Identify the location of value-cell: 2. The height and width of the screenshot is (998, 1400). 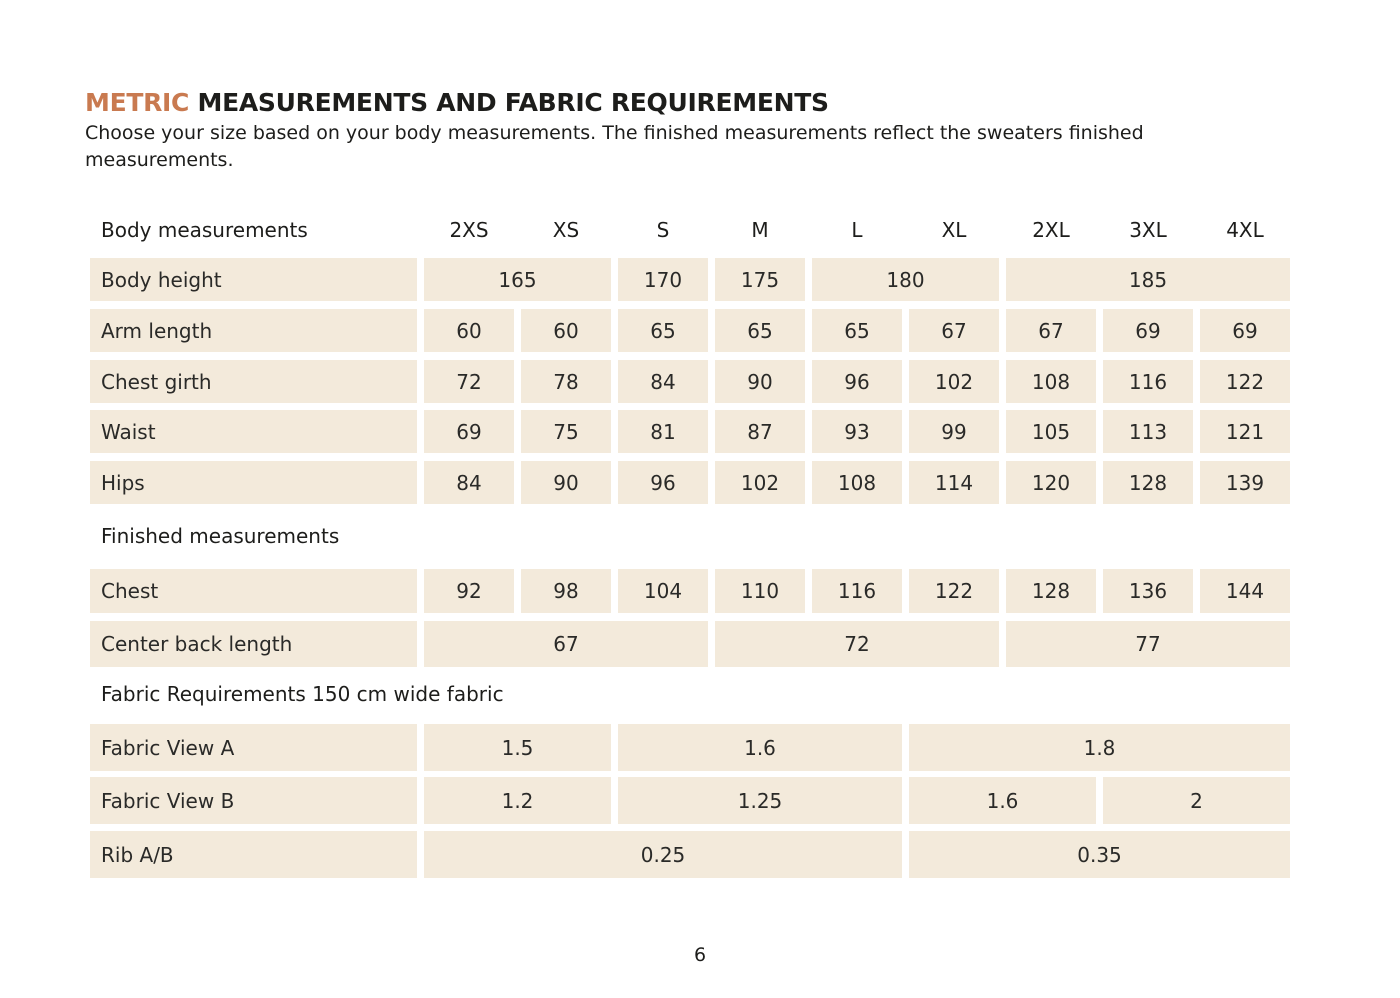
(1196, 800).